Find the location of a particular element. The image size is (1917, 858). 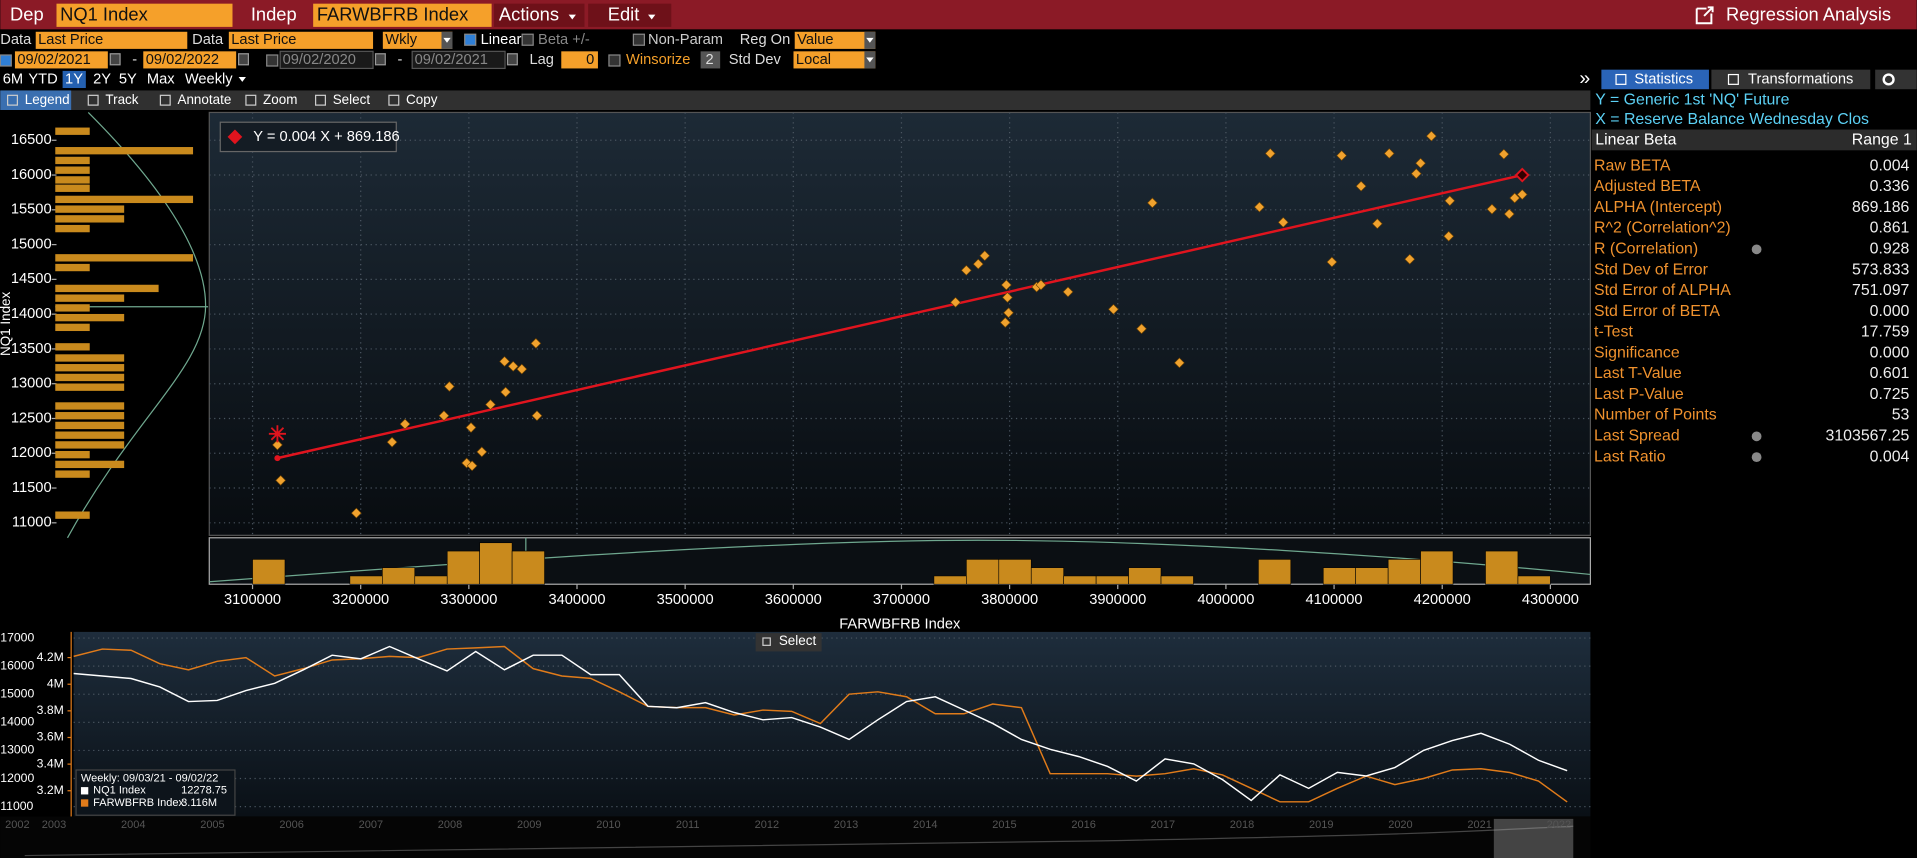

period-button: 1Y is located at coordinates (74, 79).